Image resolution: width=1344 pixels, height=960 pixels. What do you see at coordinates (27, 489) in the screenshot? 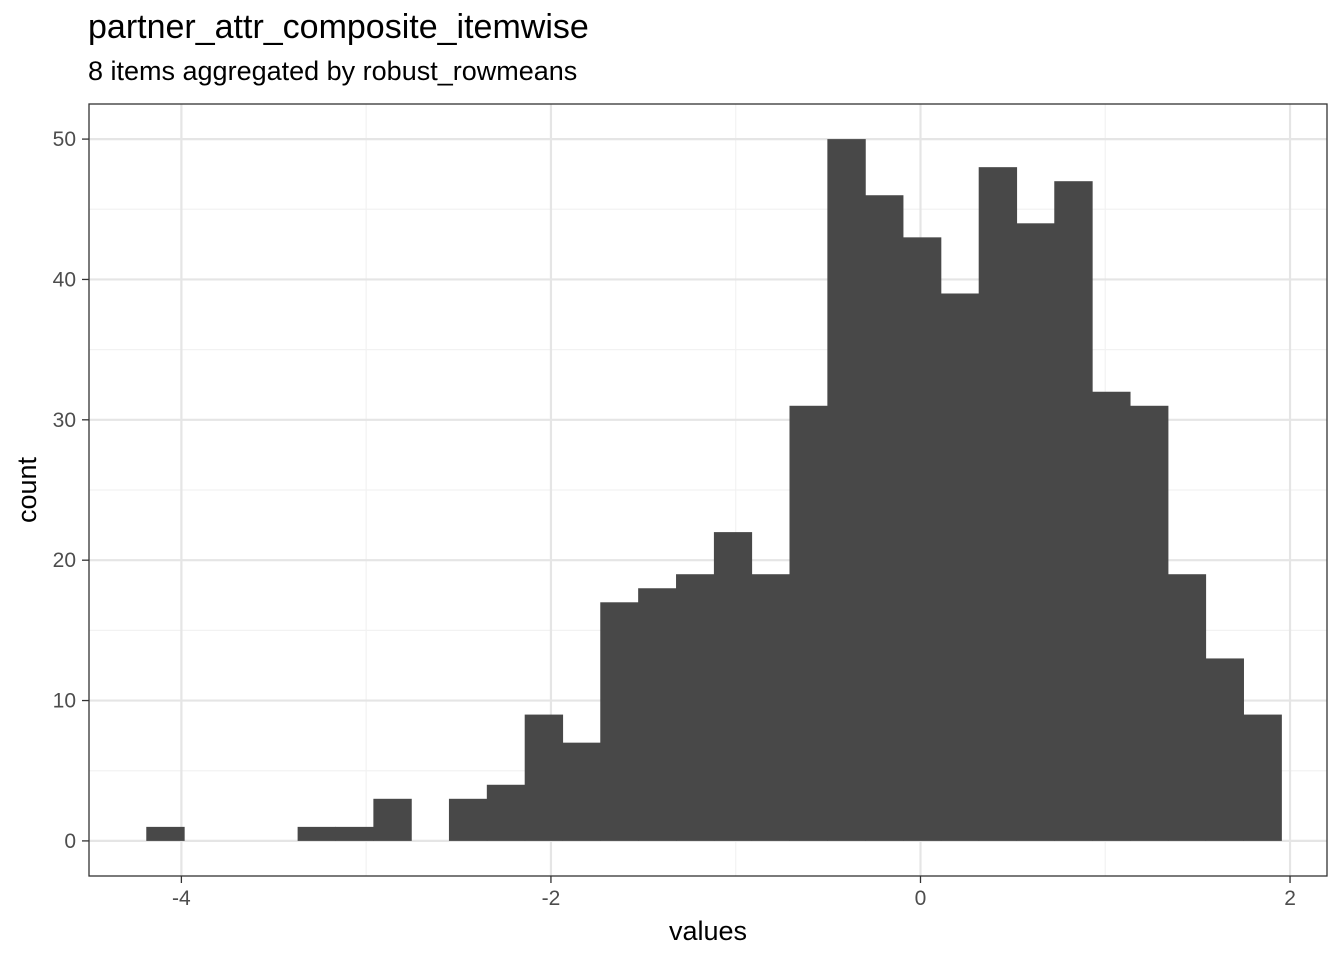
I see `y-axis-title: count` at bounding box center [27, 489].